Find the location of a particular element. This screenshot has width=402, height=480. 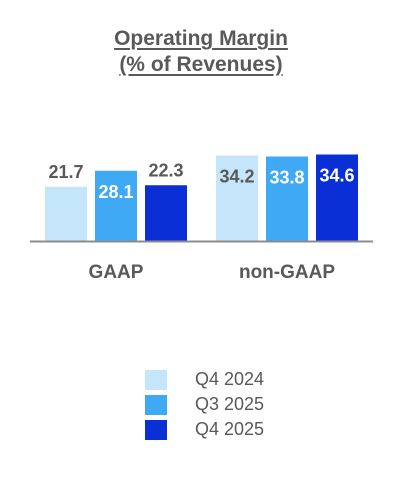

legend-label: Q4 2024 is located at coordinates (230, 379).